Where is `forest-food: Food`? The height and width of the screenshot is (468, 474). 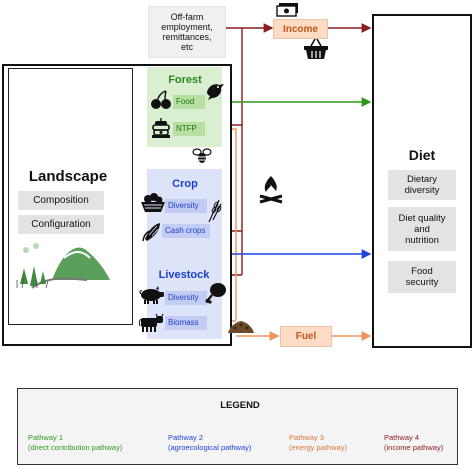 forest-food: Food is located at coordinates (189, 102).